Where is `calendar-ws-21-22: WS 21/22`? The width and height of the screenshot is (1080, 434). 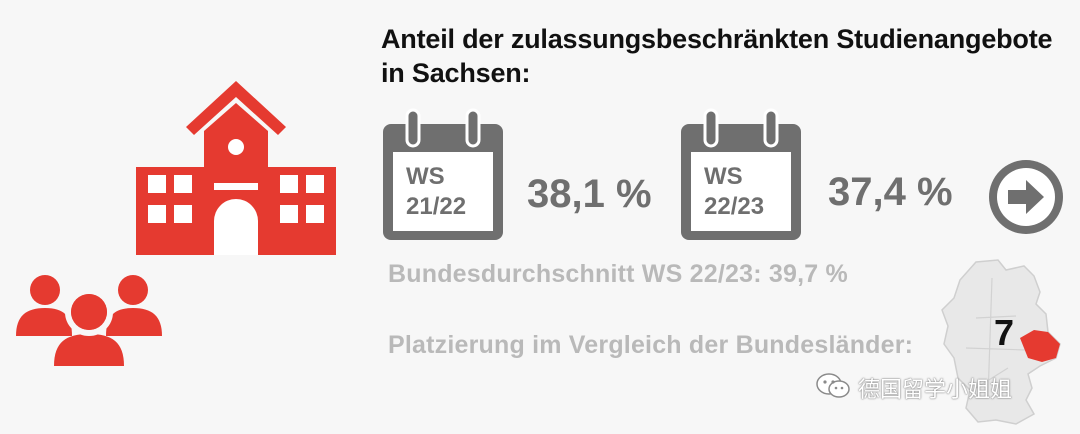 calendar-ws-21-22: WS 21/22 is located at coordinates (443, 175).